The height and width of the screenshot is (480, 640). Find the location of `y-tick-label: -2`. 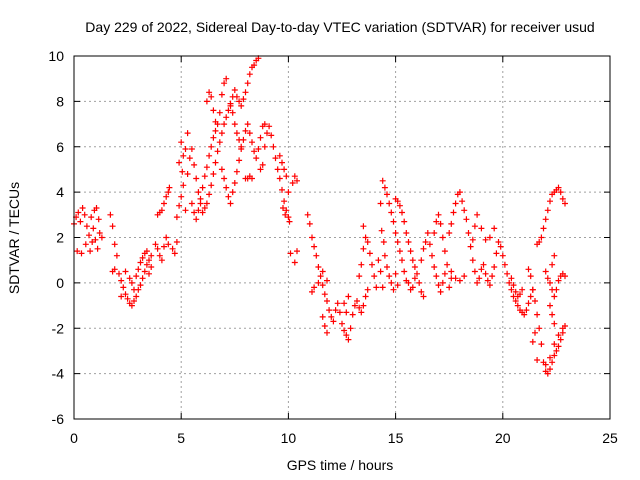

y-tick-label: -2 is located at coordinates (58, 328).